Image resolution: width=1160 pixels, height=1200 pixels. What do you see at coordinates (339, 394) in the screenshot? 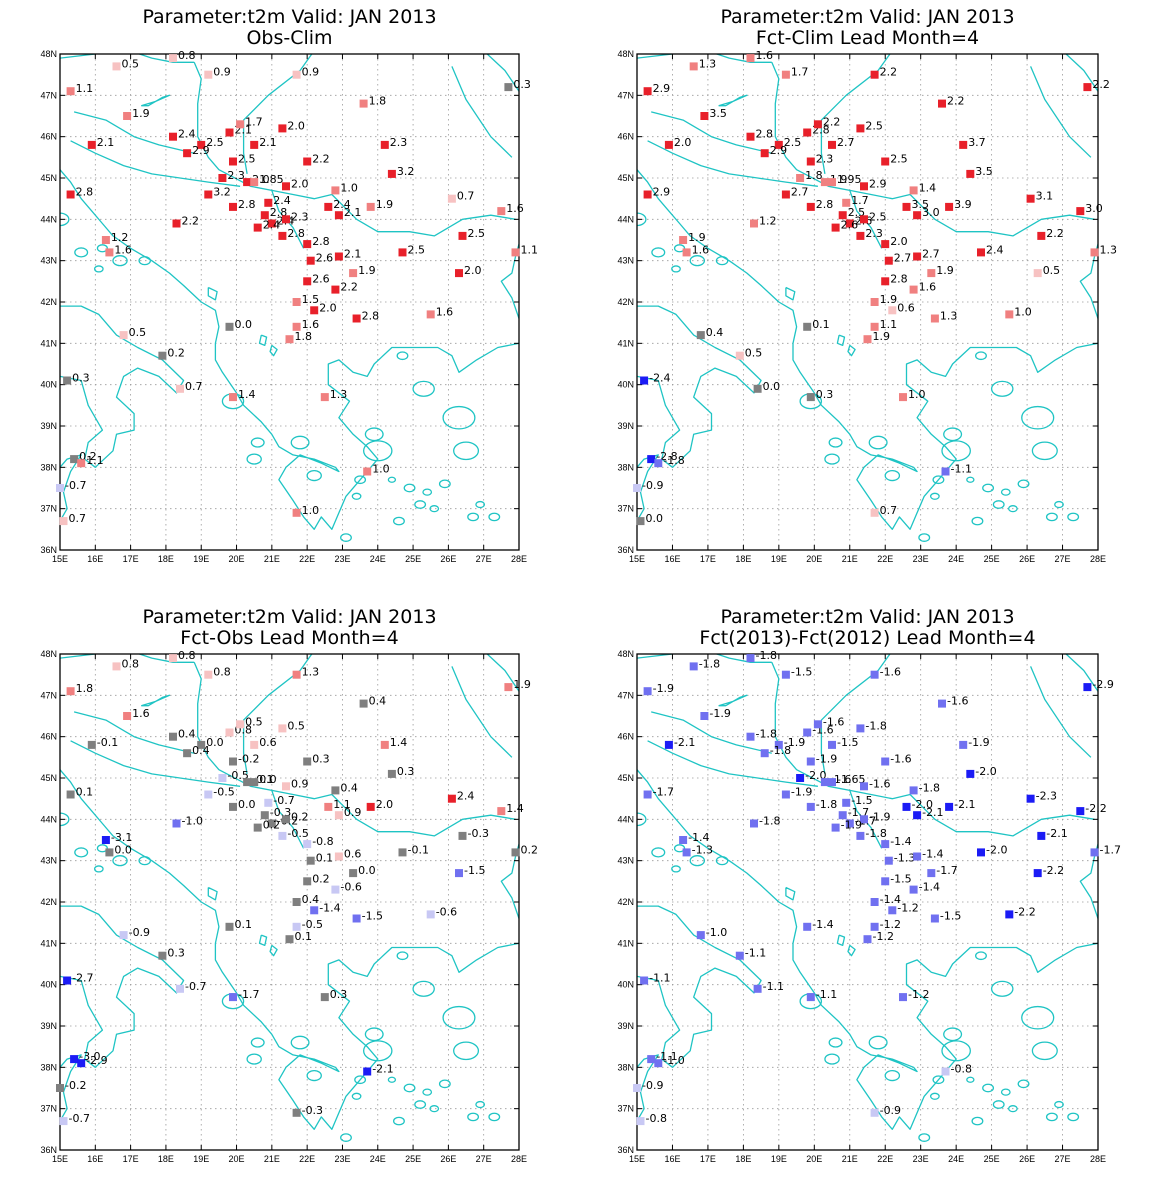
I see `station-value-label: 1.3` at bounding box center [339, 394].